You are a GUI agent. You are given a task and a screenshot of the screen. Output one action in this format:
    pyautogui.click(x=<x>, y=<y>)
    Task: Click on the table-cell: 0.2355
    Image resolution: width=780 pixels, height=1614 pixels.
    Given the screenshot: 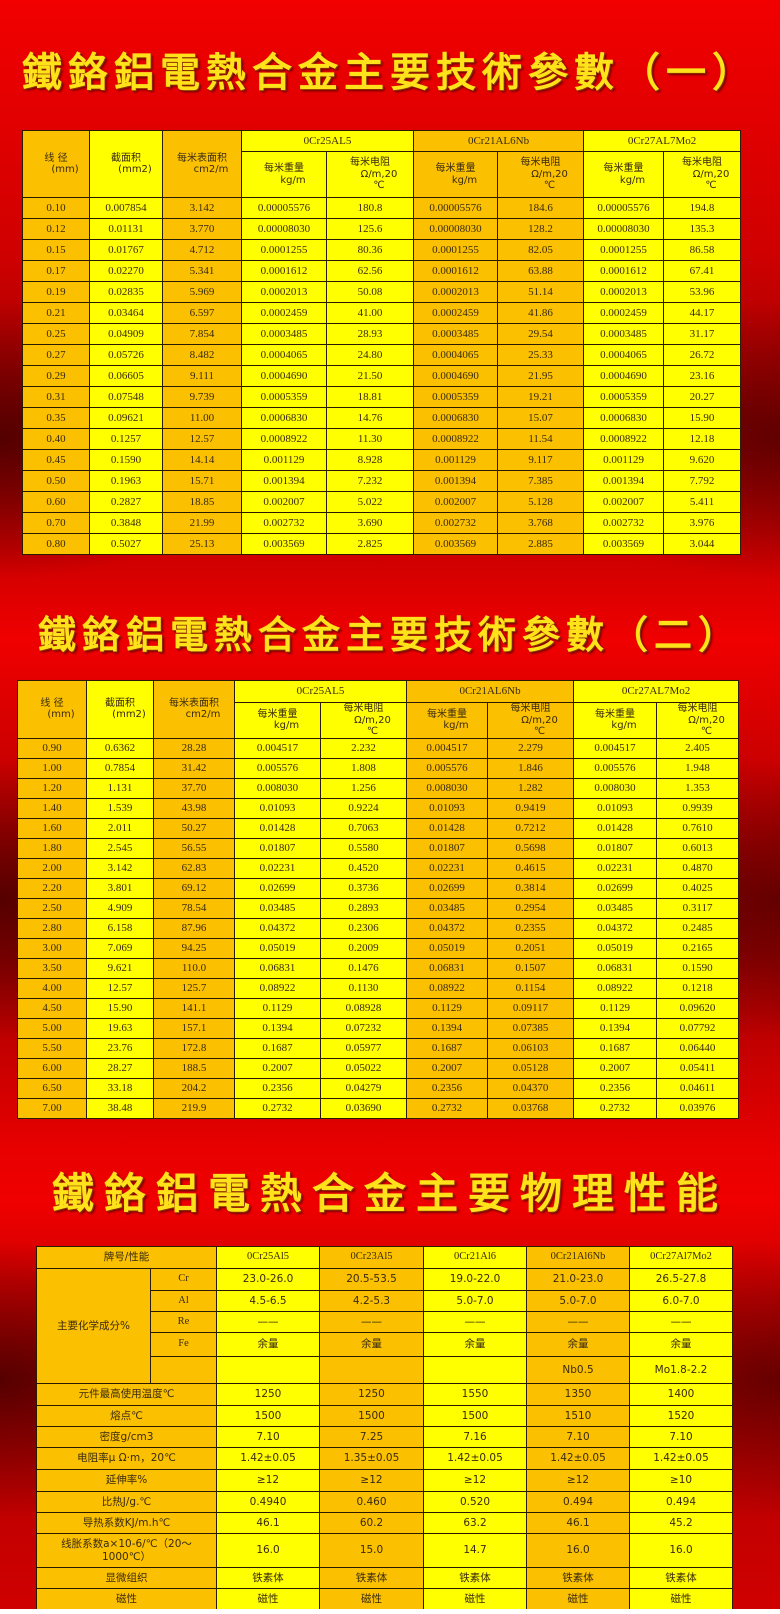 What is the action you would take?
    pyautogui.click(x=531, y=928)
    